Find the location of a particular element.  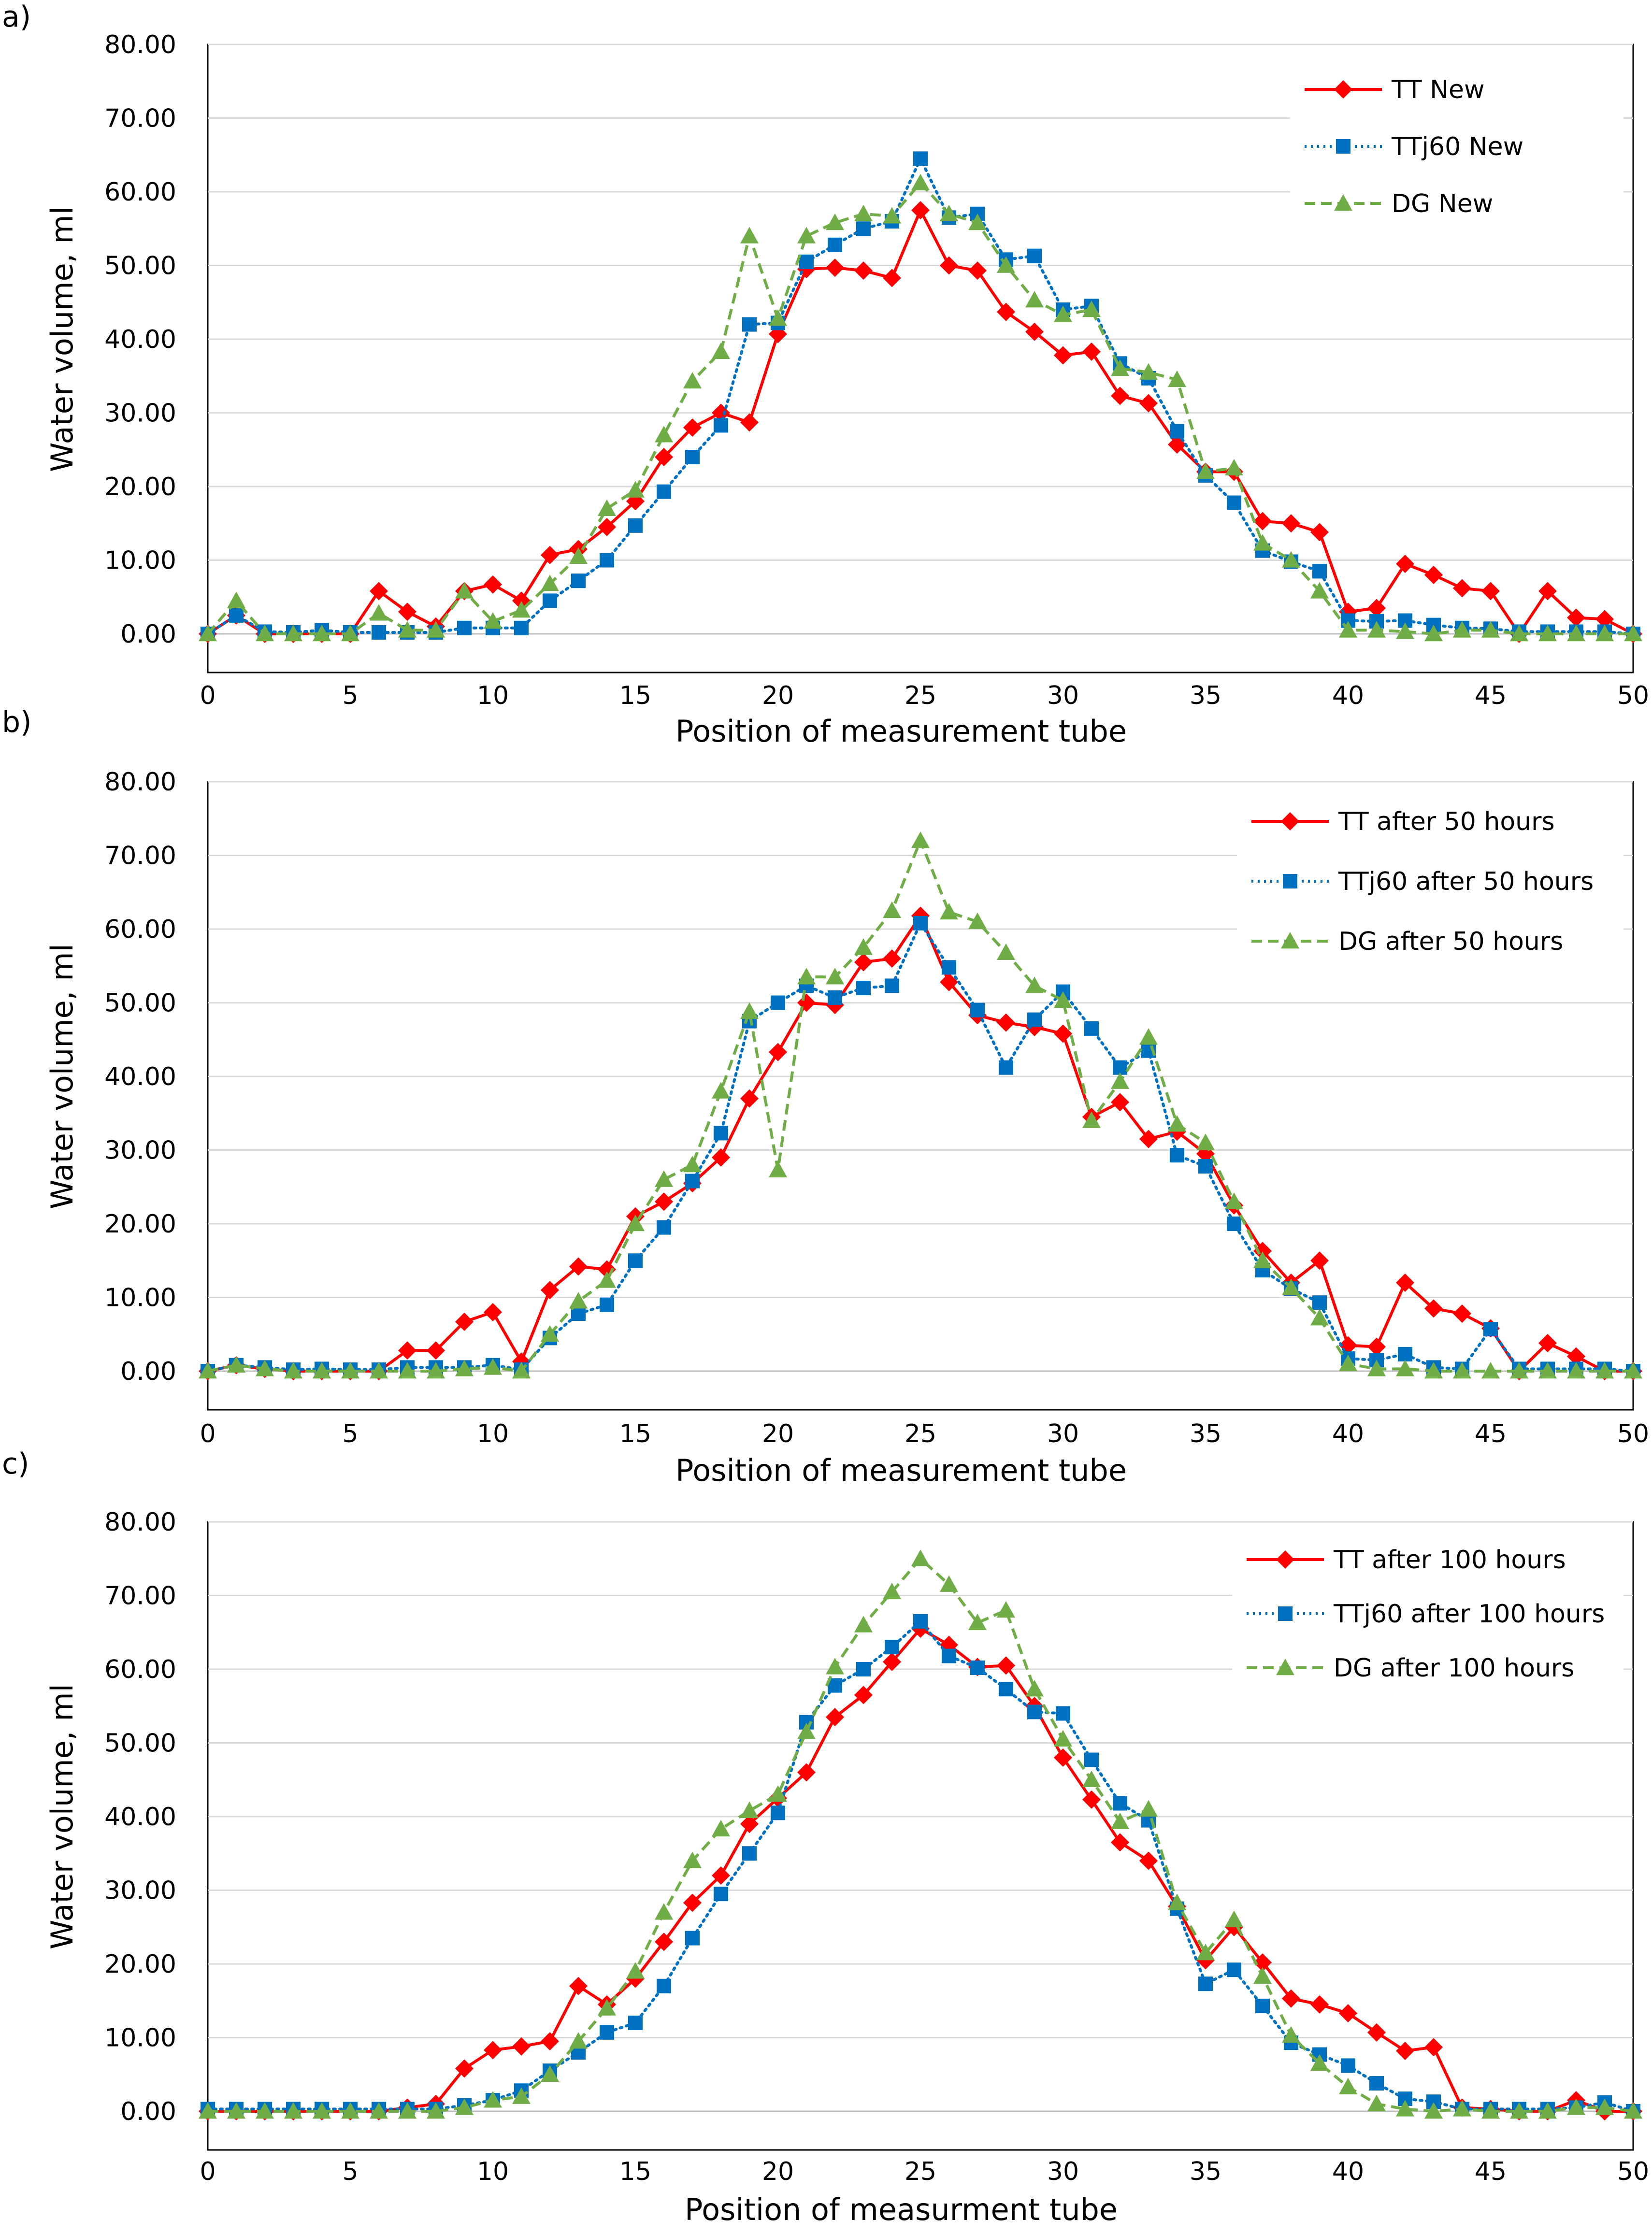

x-tick-label: 0 is located at coordinates (207, 695).